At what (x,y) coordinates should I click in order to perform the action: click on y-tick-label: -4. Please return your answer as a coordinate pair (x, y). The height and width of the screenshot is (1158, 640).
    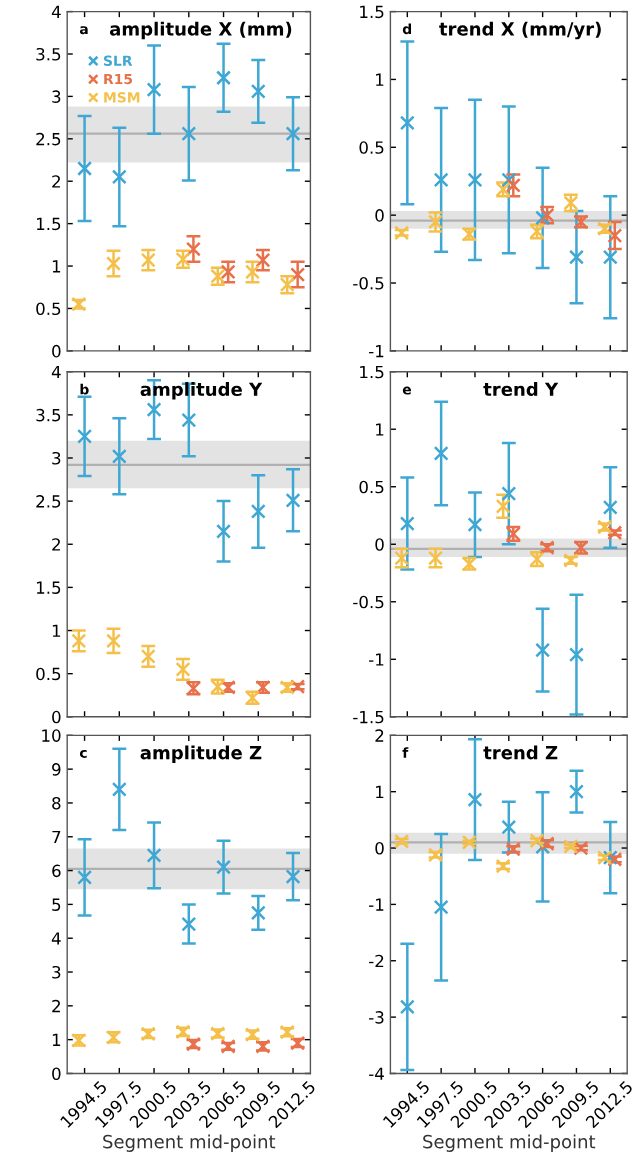
    Looking at the image, I should click on (376, 1073).